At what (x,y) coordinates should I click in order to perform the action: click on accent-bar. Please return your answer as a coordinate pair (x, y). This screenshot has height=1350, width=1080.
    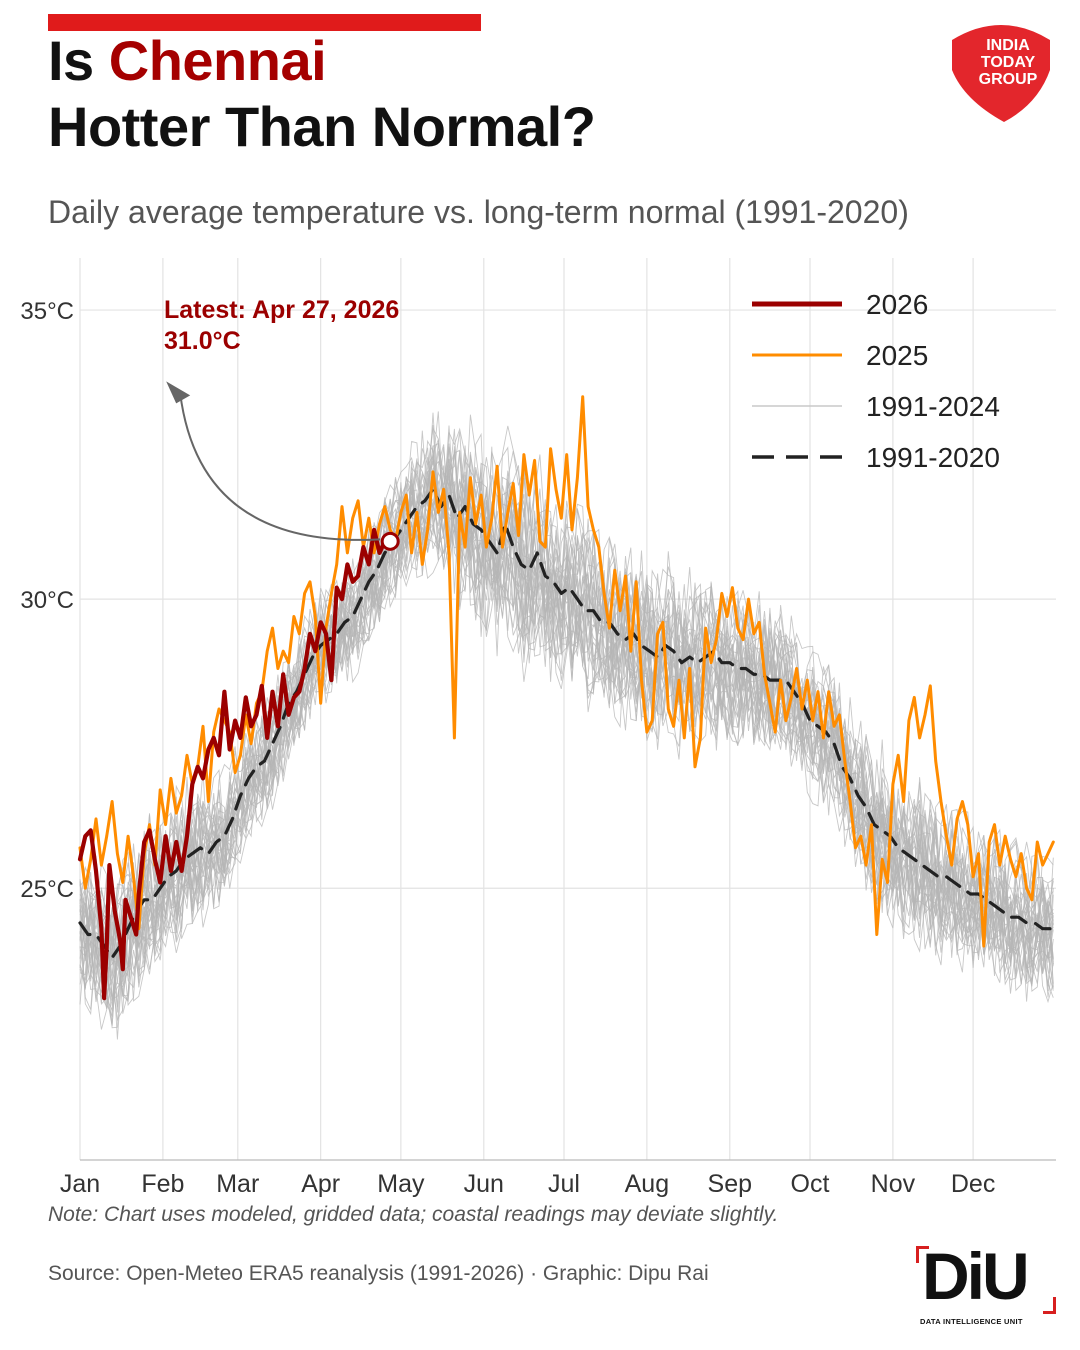
    Looking at the image, I should click on (264, 22).